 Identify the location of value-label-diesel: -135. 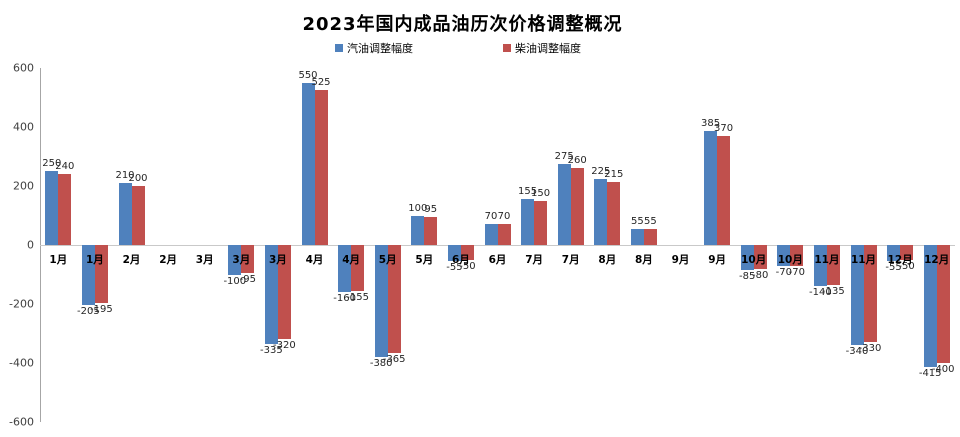
(833, 291).